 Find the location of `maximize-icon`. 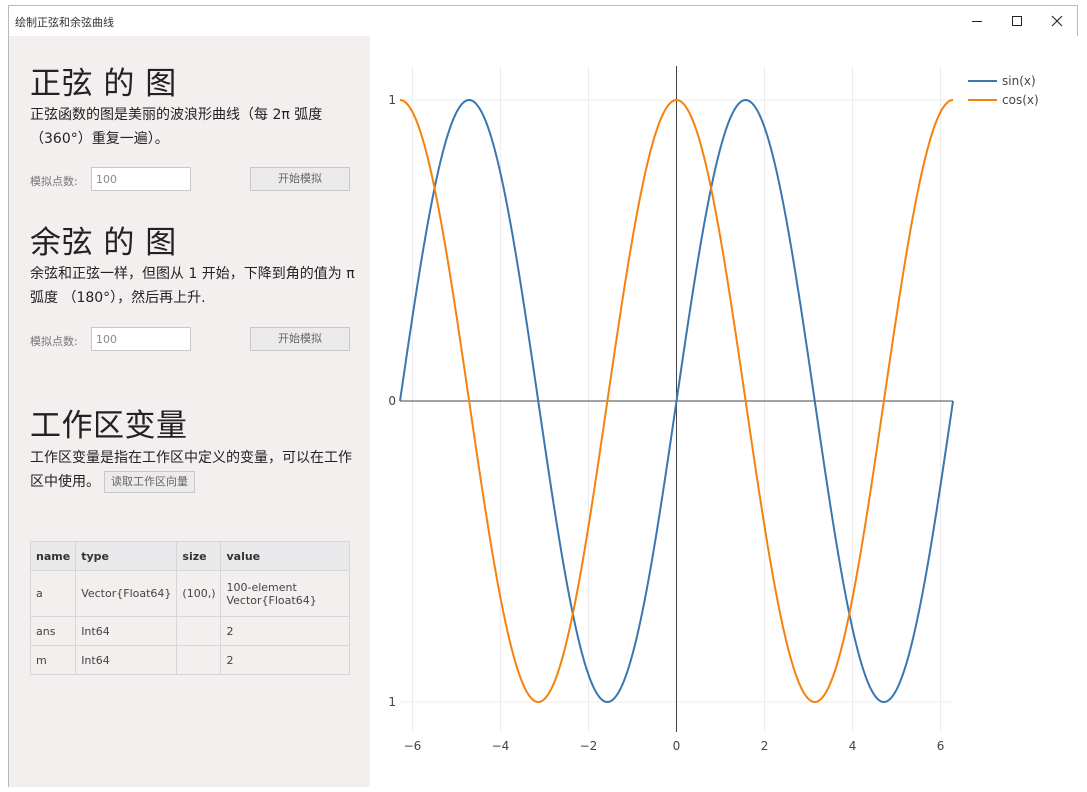

maximize-icon is located at coordinates (1017, 21).